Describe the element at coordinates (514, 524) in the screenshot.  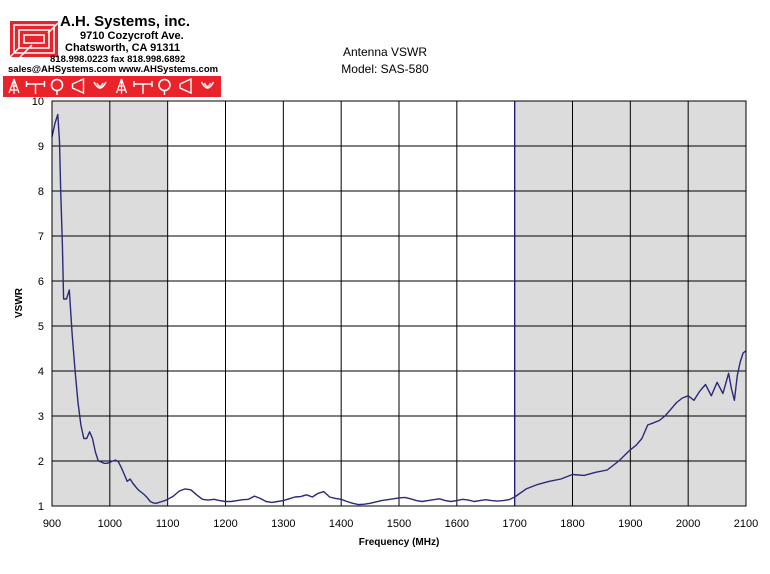
I see `x-tick-label: 1700` at that location.